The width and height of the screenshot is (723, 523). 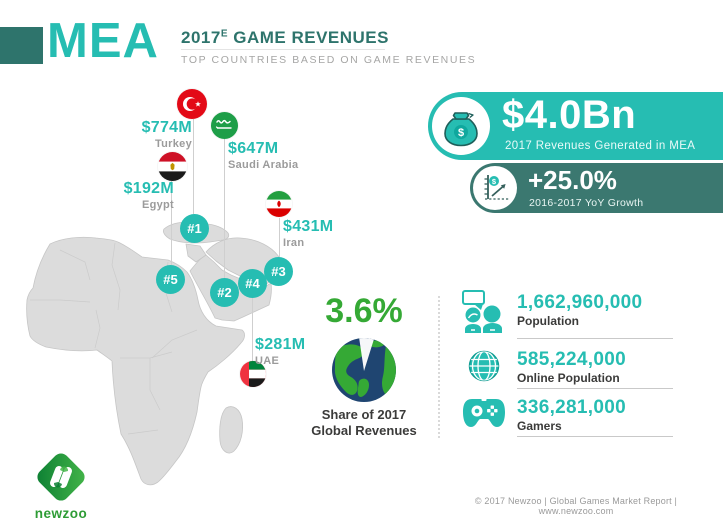 What do you see at coordinates (224, 125) in the screenshot?
I see `saudi-arabia-flag-icon` at bounding box center [224, 125].